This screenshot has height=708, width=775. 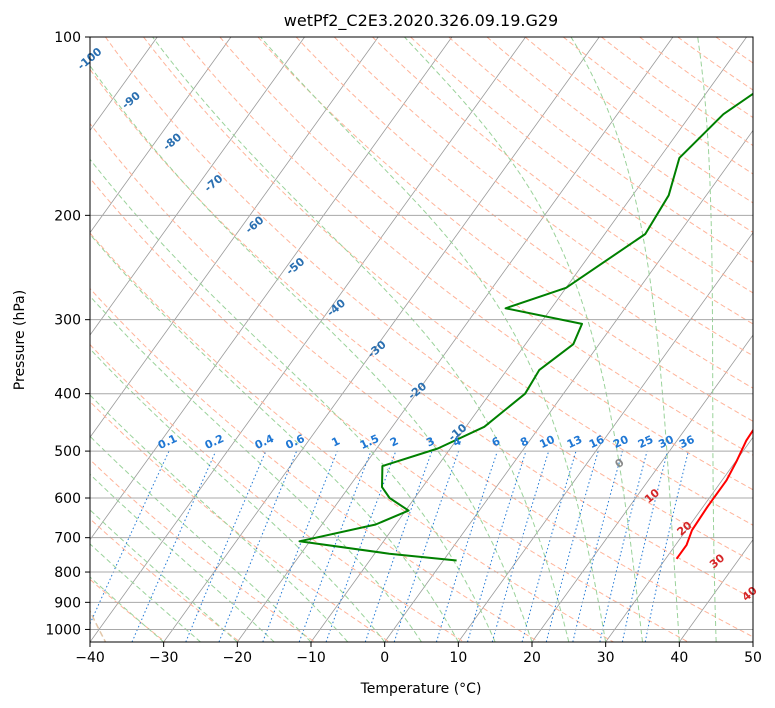 What do you see at coordinates (67, 539) in the screenshot?
I see `y-tick-label: 700` at bounding box center [67, 539].